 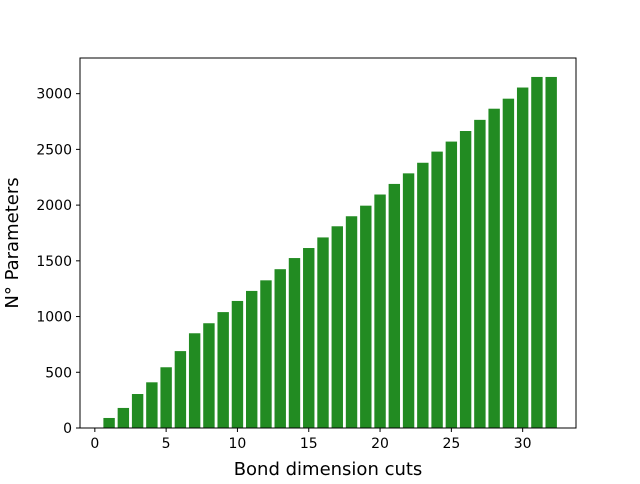 I want to click on y-axis-ticks: 0 500 1000 1500 2000 2500 3000, so click(x=58, y=262).